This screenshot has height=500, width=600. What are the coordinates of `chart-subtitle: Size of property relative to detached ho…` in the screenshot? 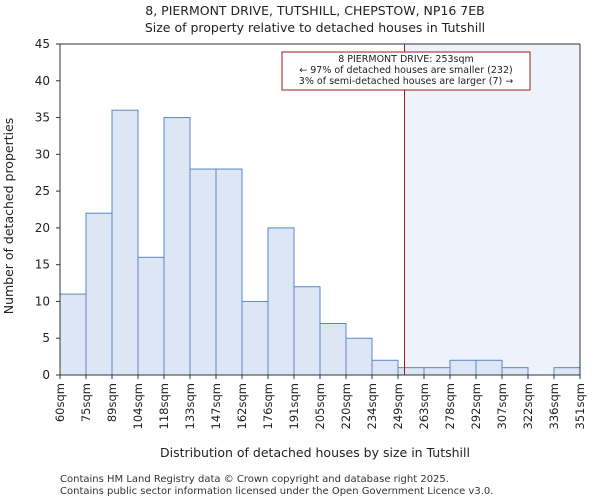 It's located at (315, 27).